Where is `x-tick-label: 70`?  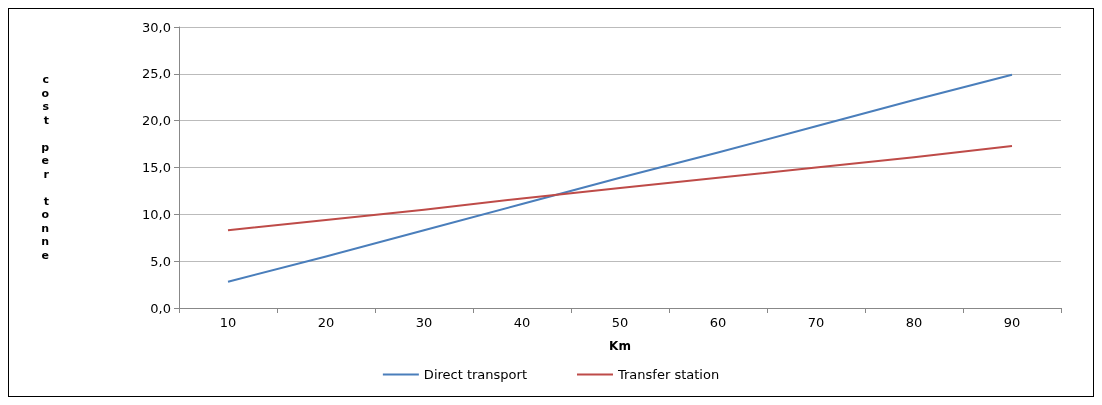 x-tick-label: 70 is located at coordinates (816, 322).